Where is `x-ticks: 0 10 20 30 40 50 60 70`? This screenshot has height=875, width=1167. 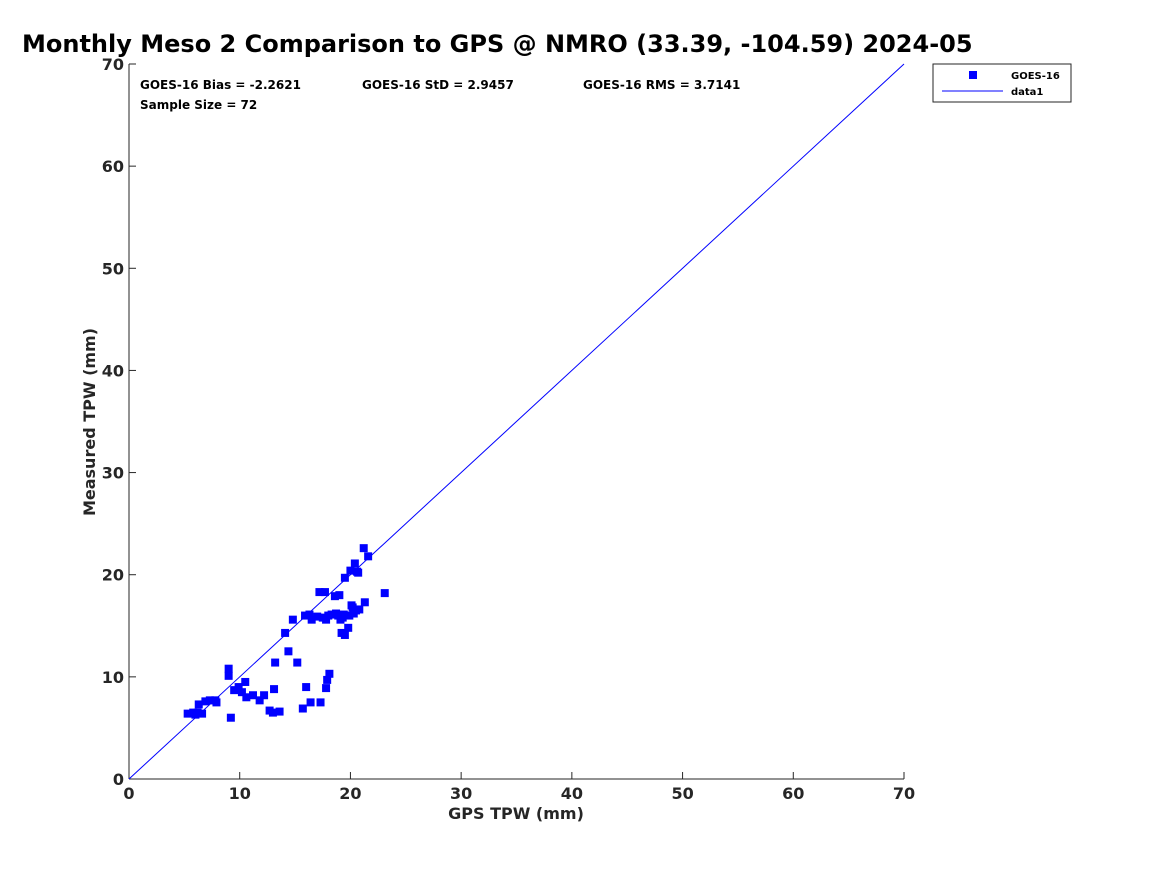 x-ticks: 0 10 20 30 40 50 60 70 is located at coordinates (519, 787).